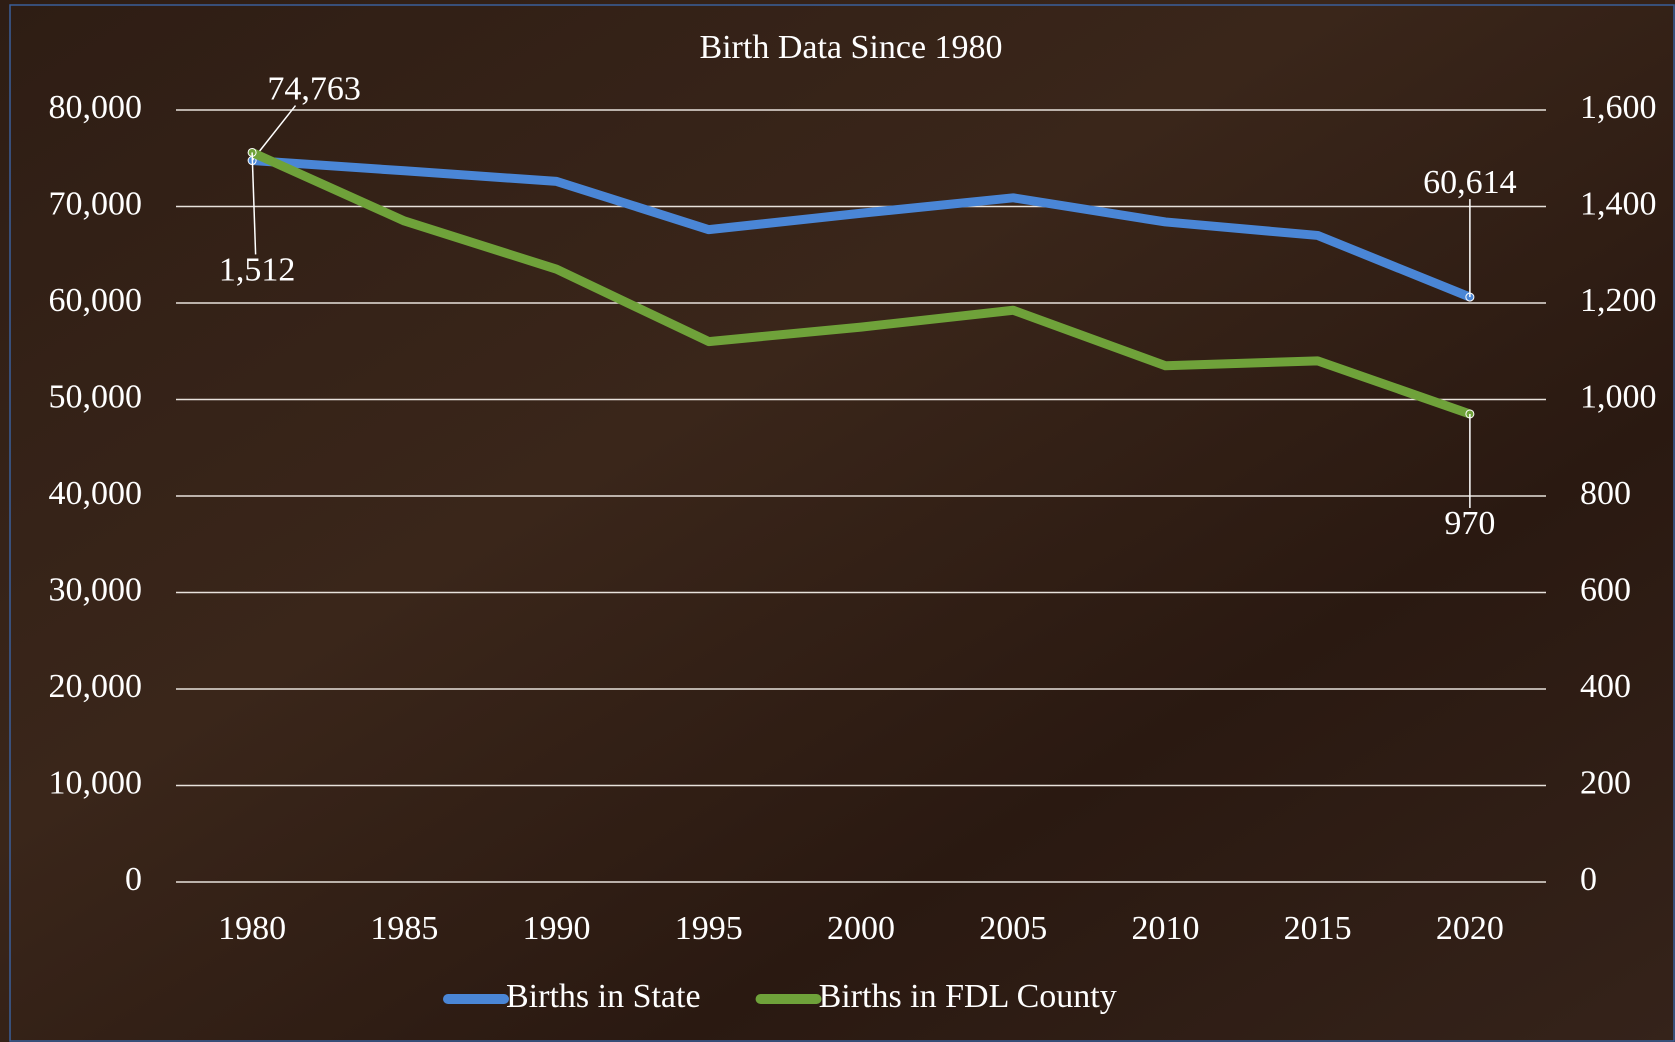 This screenshot has height=1042, width=1675. What do you see at coordinates (257, 269) in the screenshot?
I see `data-label: 1,512` at bounding box center [257, 269].